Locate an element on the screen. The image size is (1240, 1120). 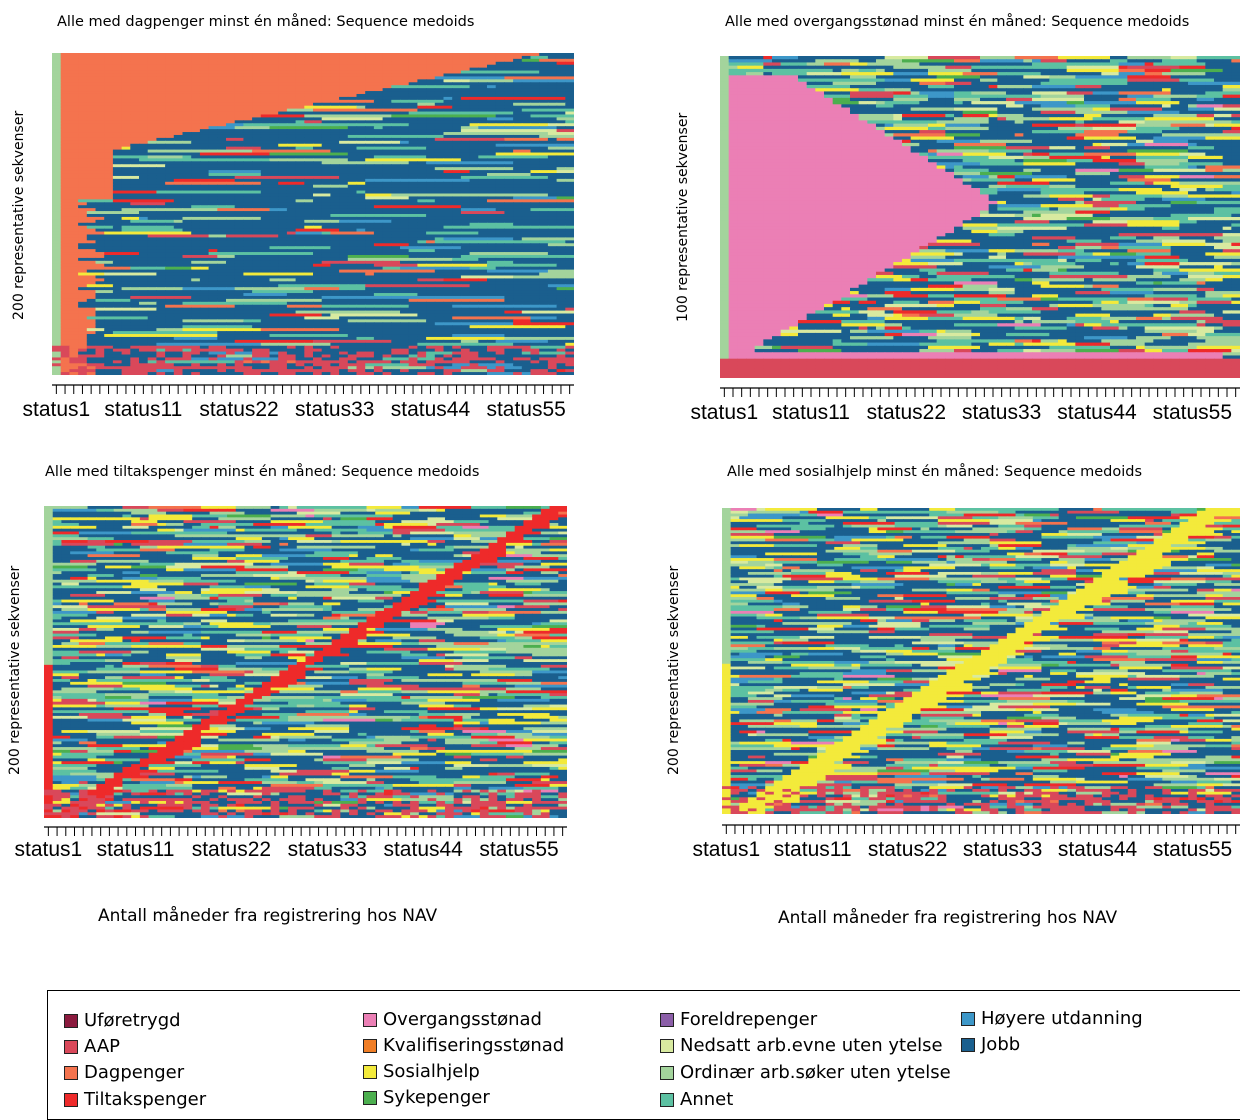
heatmap-svg is located at coordinates (313, 214).